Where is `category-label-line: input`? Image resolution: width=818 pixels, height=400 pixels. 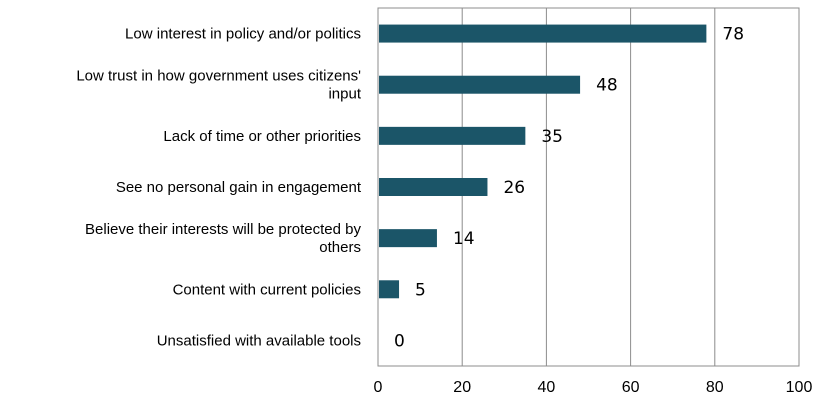
category-label-line: input is located at coordinates (344, 94).